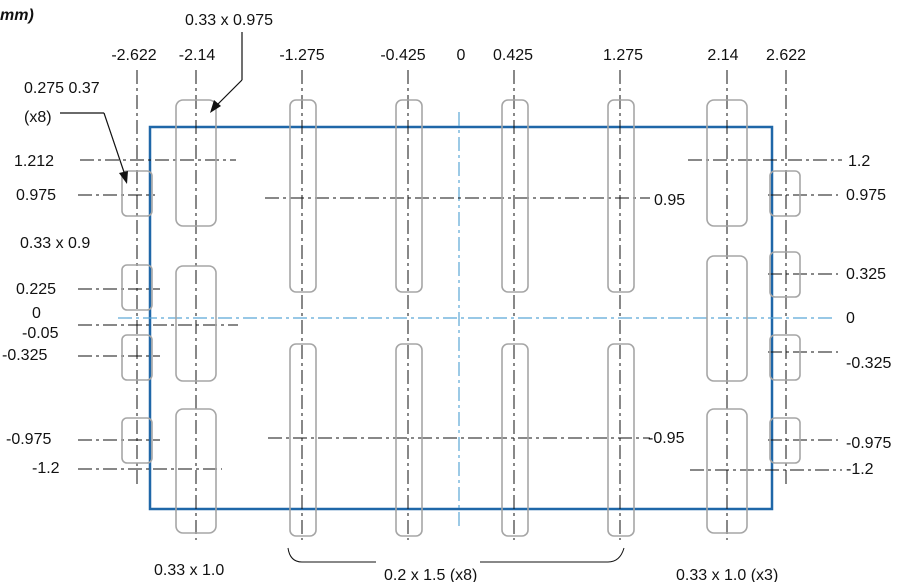 The width and height of the screenshot is (901, 587). I want to click on bottom-label-left: 0.33 x 1.0, so click(189, 570).